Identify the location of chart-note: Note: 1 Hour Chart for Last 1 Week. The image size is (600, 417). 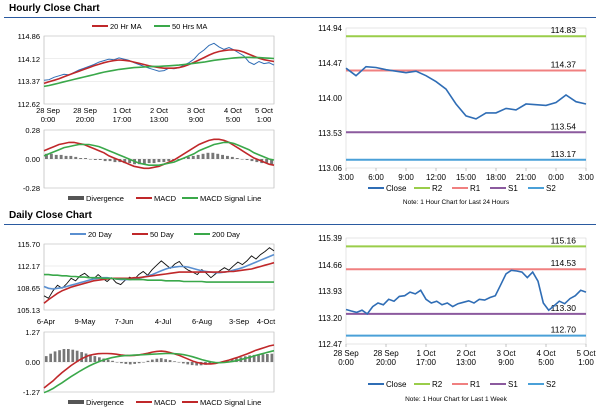
(456, 399).